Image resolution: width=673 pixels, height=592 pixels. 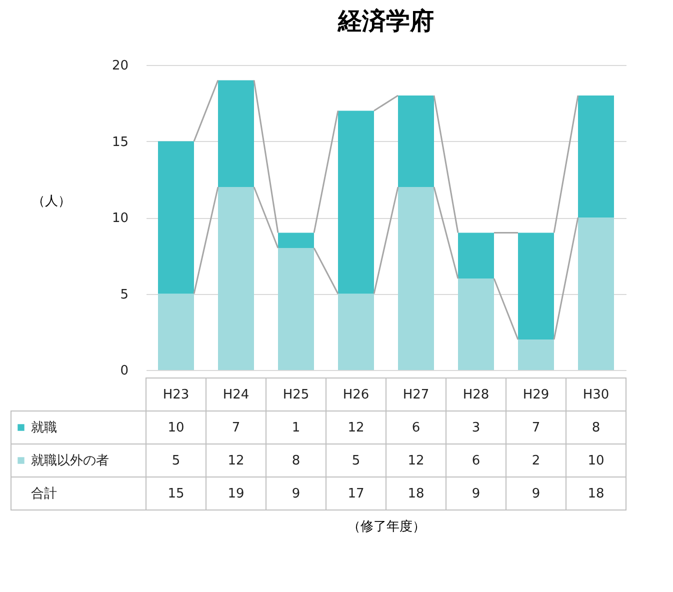 What do you see at coordinates (385, 21) in the screenshot?
I see `chart-title: 経済学府` at bounding box center [385, 21].